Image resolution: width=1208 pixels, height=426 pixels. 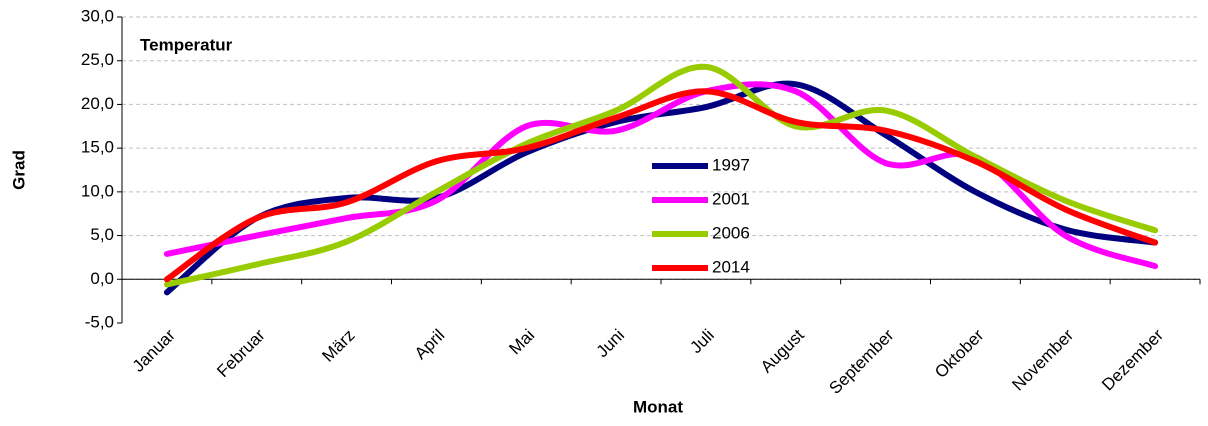 I want to click on x-tick-label: August, so click(x=782, y=350).